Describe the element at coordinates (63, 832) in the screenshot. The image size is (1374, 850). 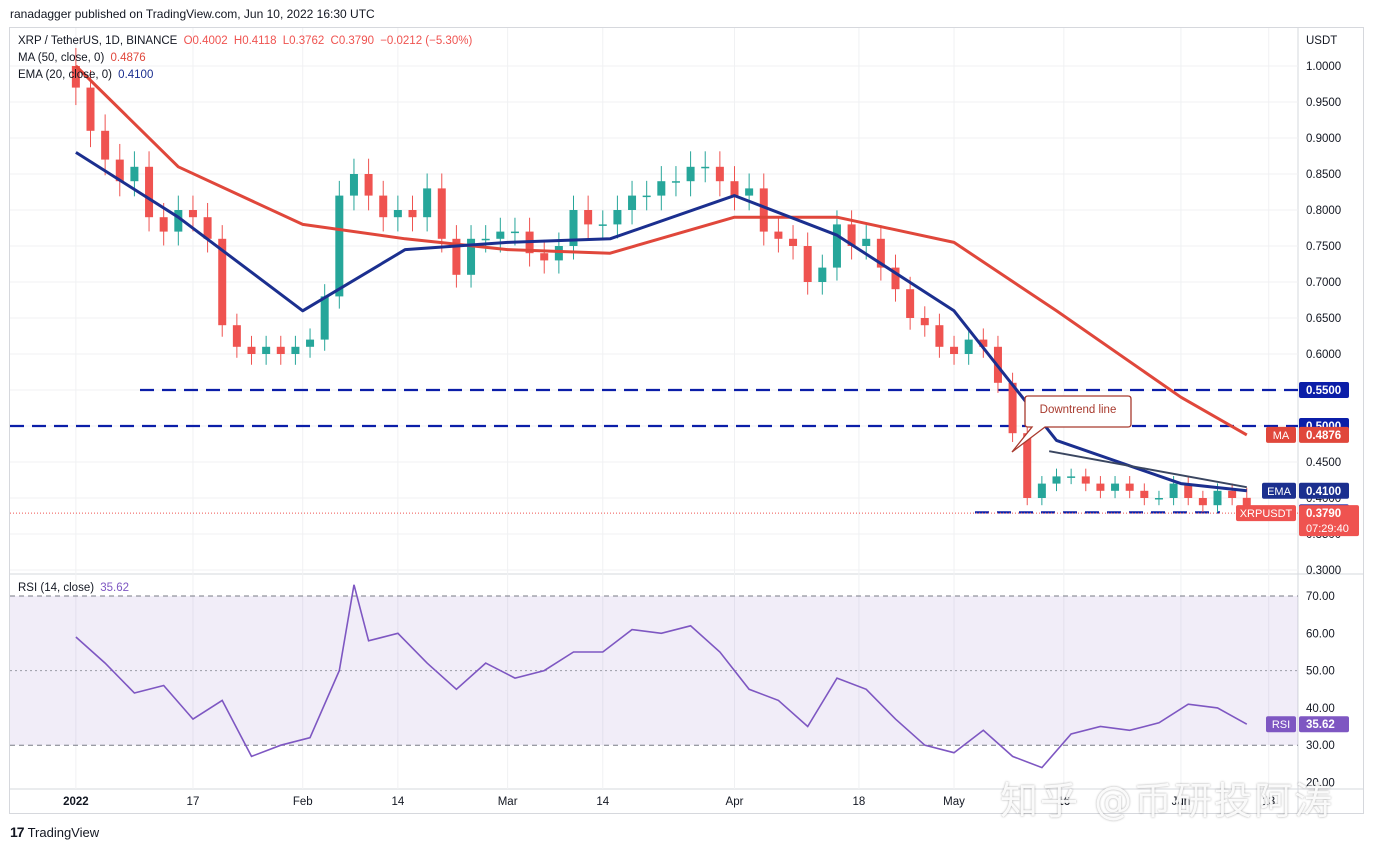
I see `tradingview-brand: TradingView` at that location.